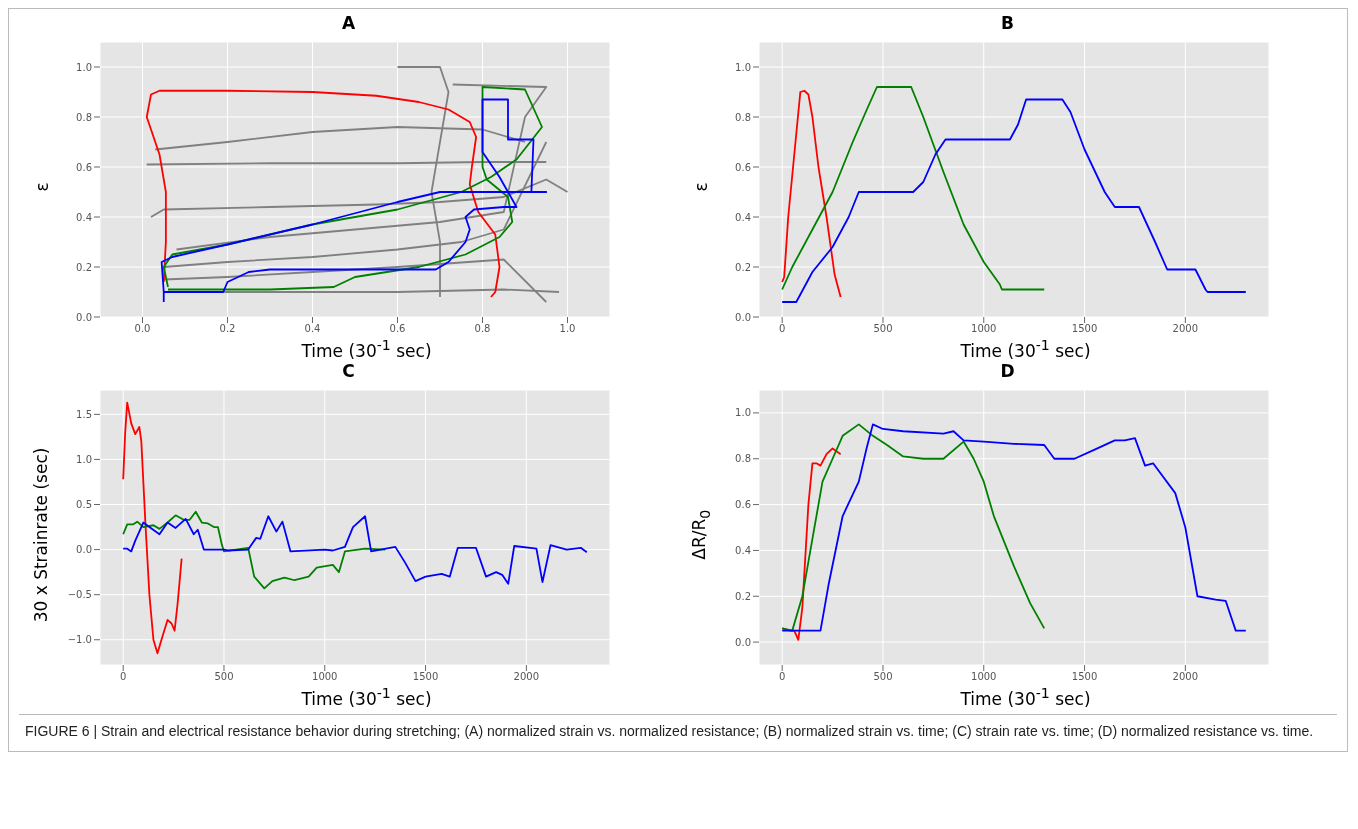 The width and height of the screenshot is (1358, 829). What do you see at coordinates (1007, 371) in the screenshot?
I see `chart-title: D` at bounding box center [1007, 371].